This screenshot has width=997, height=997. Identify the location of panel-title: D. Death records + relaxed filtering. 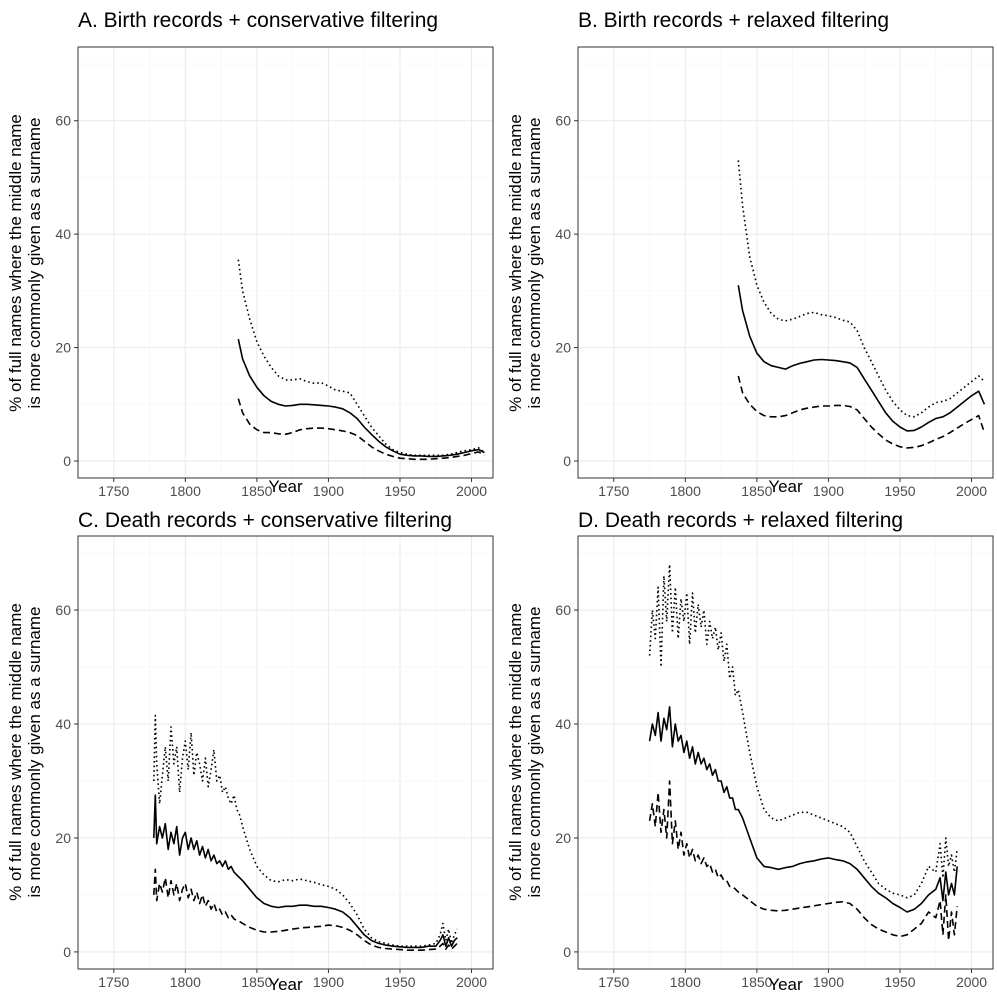
(740, 520).